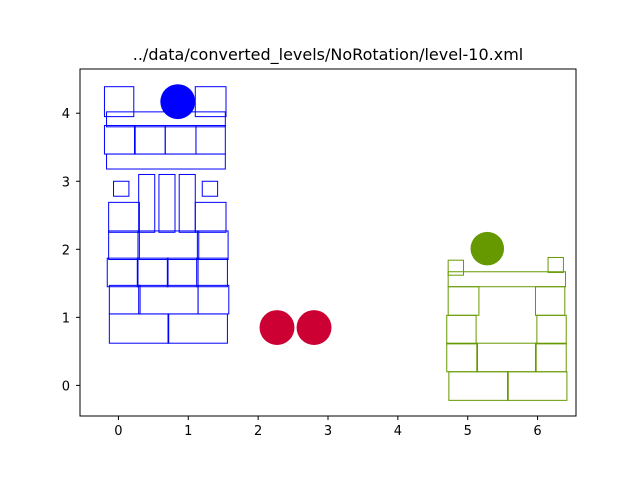 The image size is (640, 480). Describe the element at coordinates (66, 250) in the screenshot. I see `y-tick-label: 2` at that location.